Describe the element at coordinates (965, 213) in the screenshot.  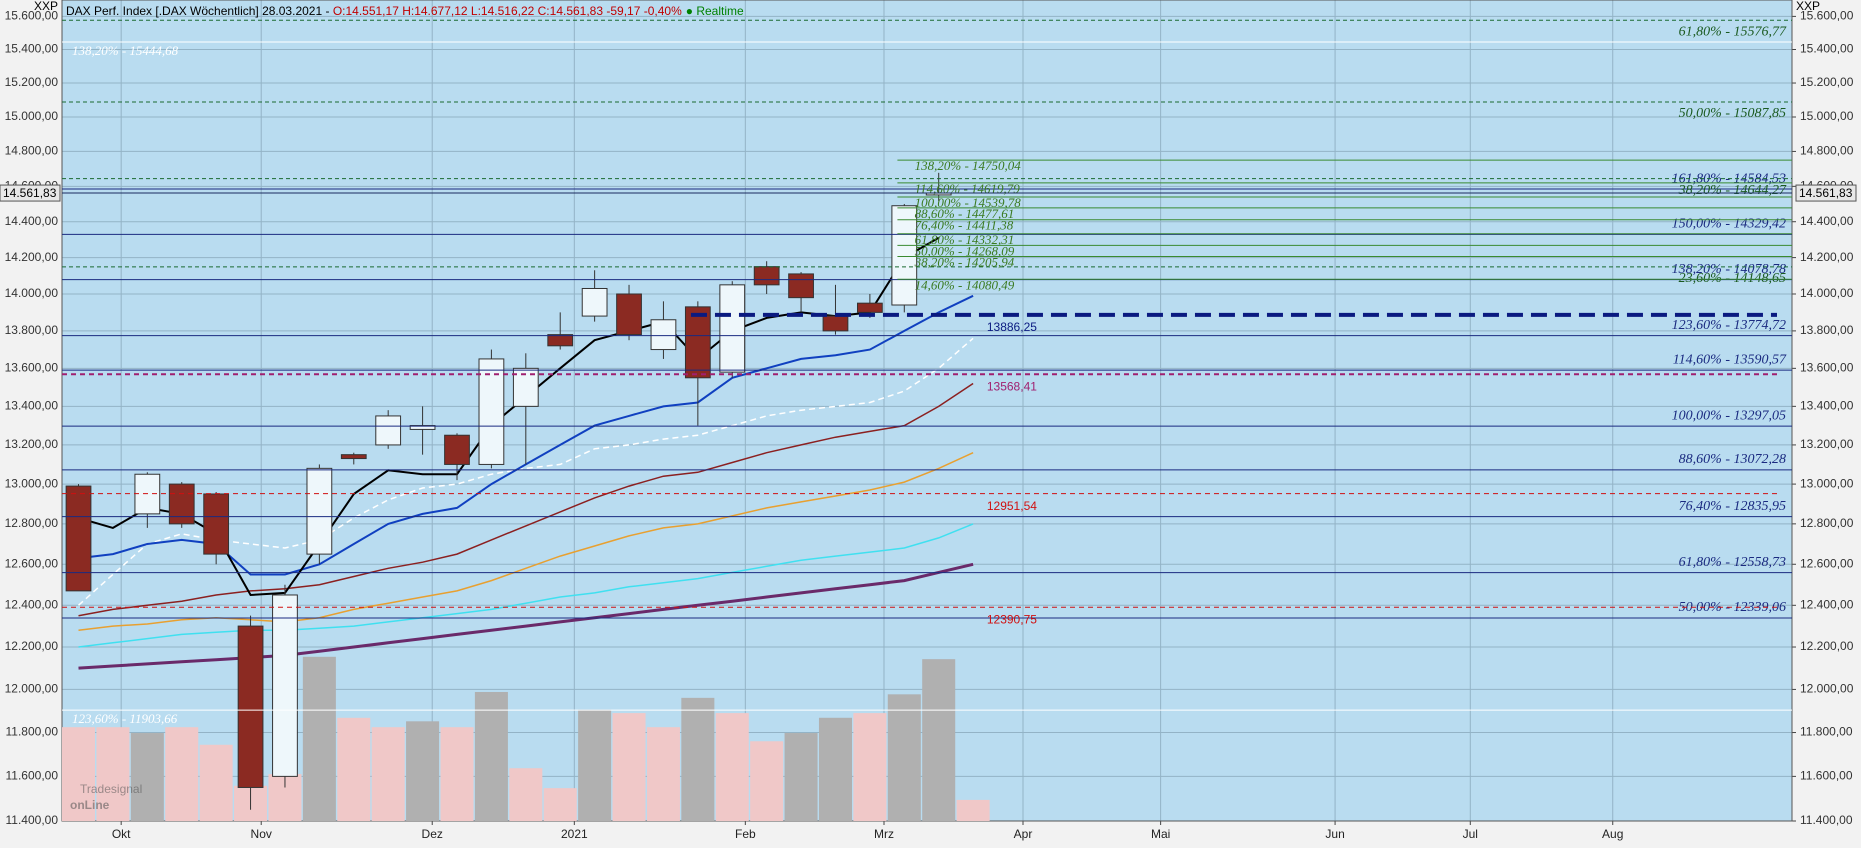
I see `fib-label: 88,60% - 14477,61` at that location.